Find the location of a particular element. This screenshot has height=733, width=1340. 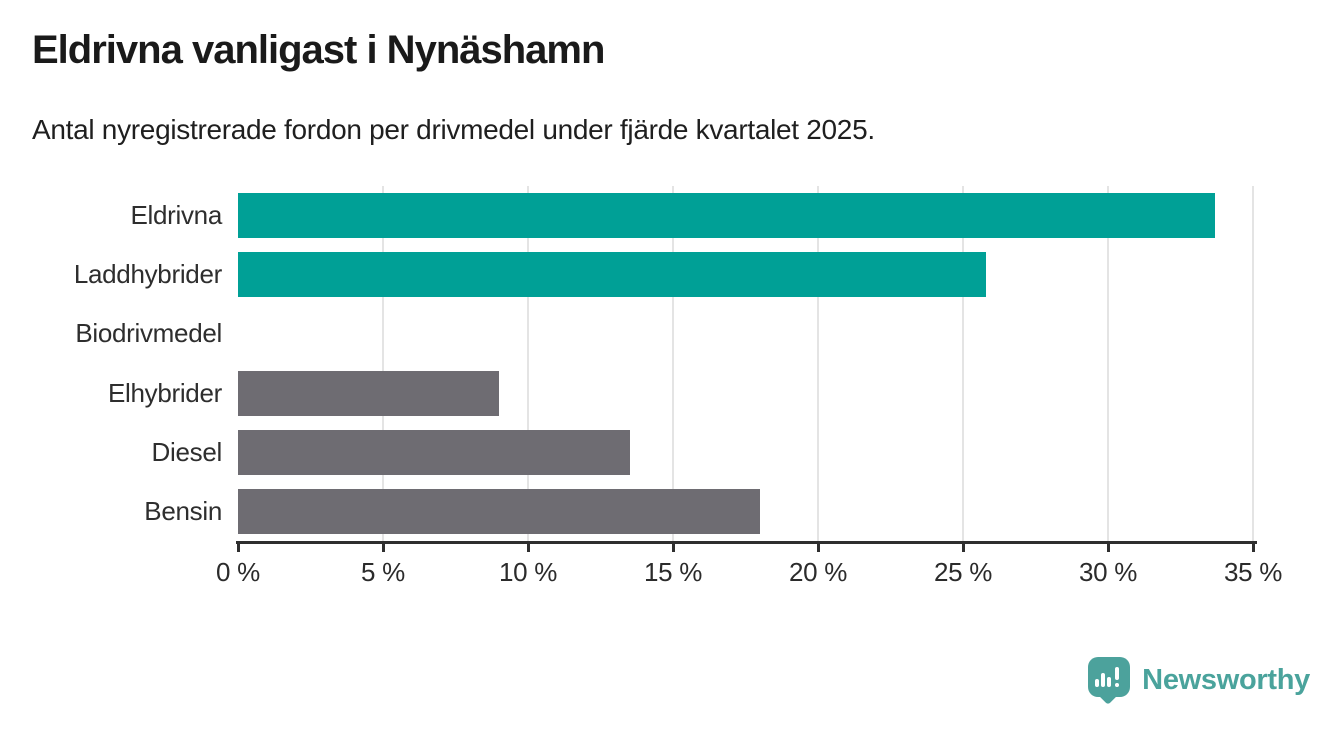

category-label: Elhybrider is located at coordinates (164, 392).